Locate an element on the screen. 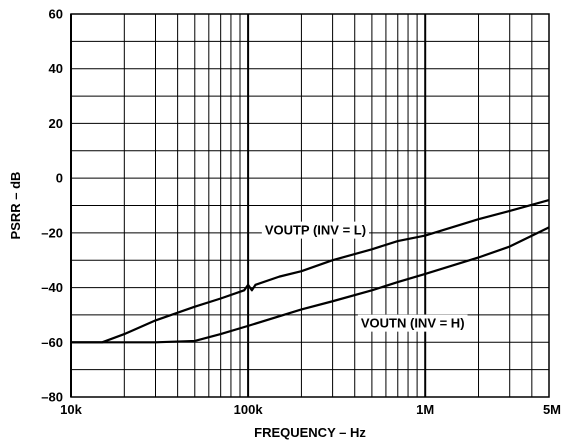 This screenshot has width=573, height=447. y-tick-label: –40 is located at coordinates (52, 287).